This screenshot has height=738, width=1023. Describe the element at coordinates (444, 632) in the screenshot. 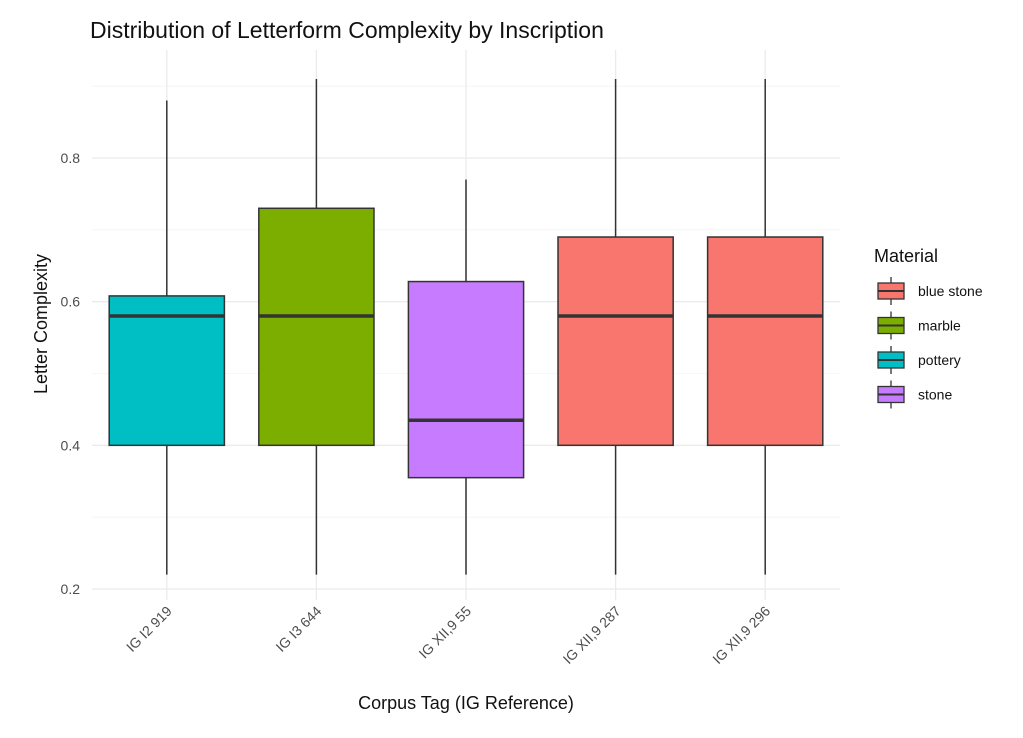

I see `x-tick-label: IG XII,9 55` at that location.